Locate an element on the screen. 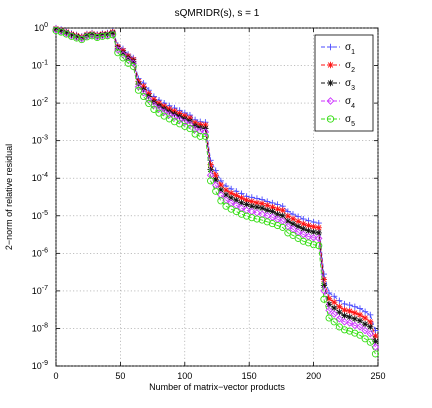  legend-label: σ5 is located at coordinates (350, 121).